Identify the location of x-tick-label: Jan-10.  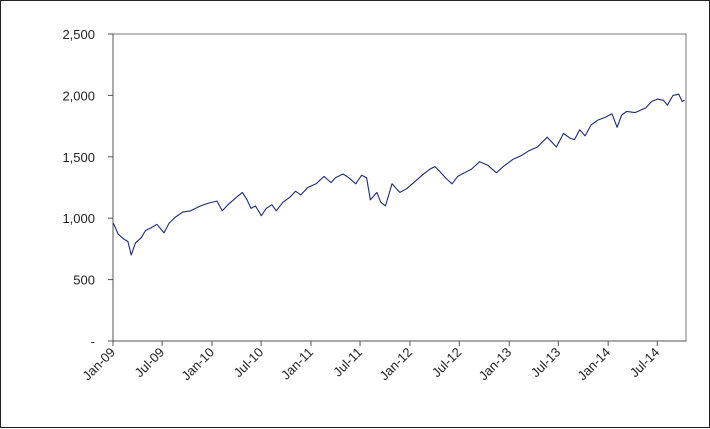
(197, 364).